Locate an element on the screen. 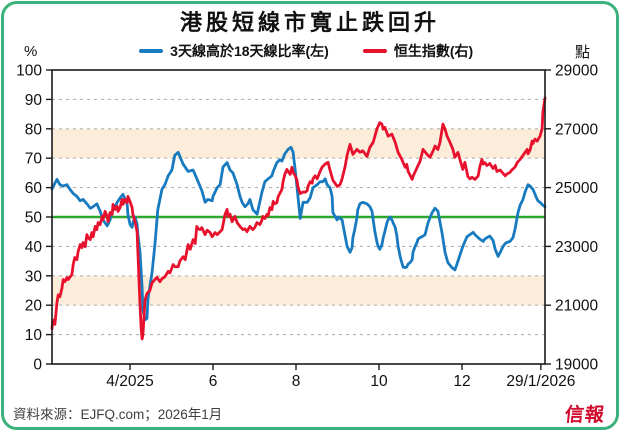 The width and height of the screenshot is (620, 431). x-tick-label: 10 is located at coordinates (379, 381).